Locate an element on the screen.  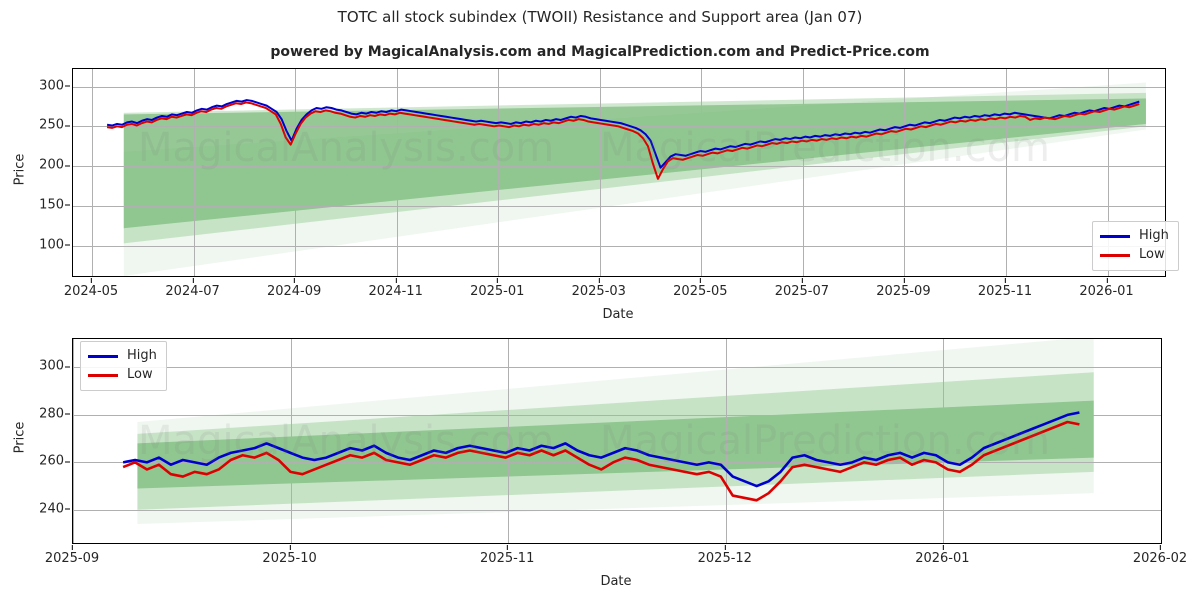
overview-x-axis-label: Date is located at coordinates (618, 314).